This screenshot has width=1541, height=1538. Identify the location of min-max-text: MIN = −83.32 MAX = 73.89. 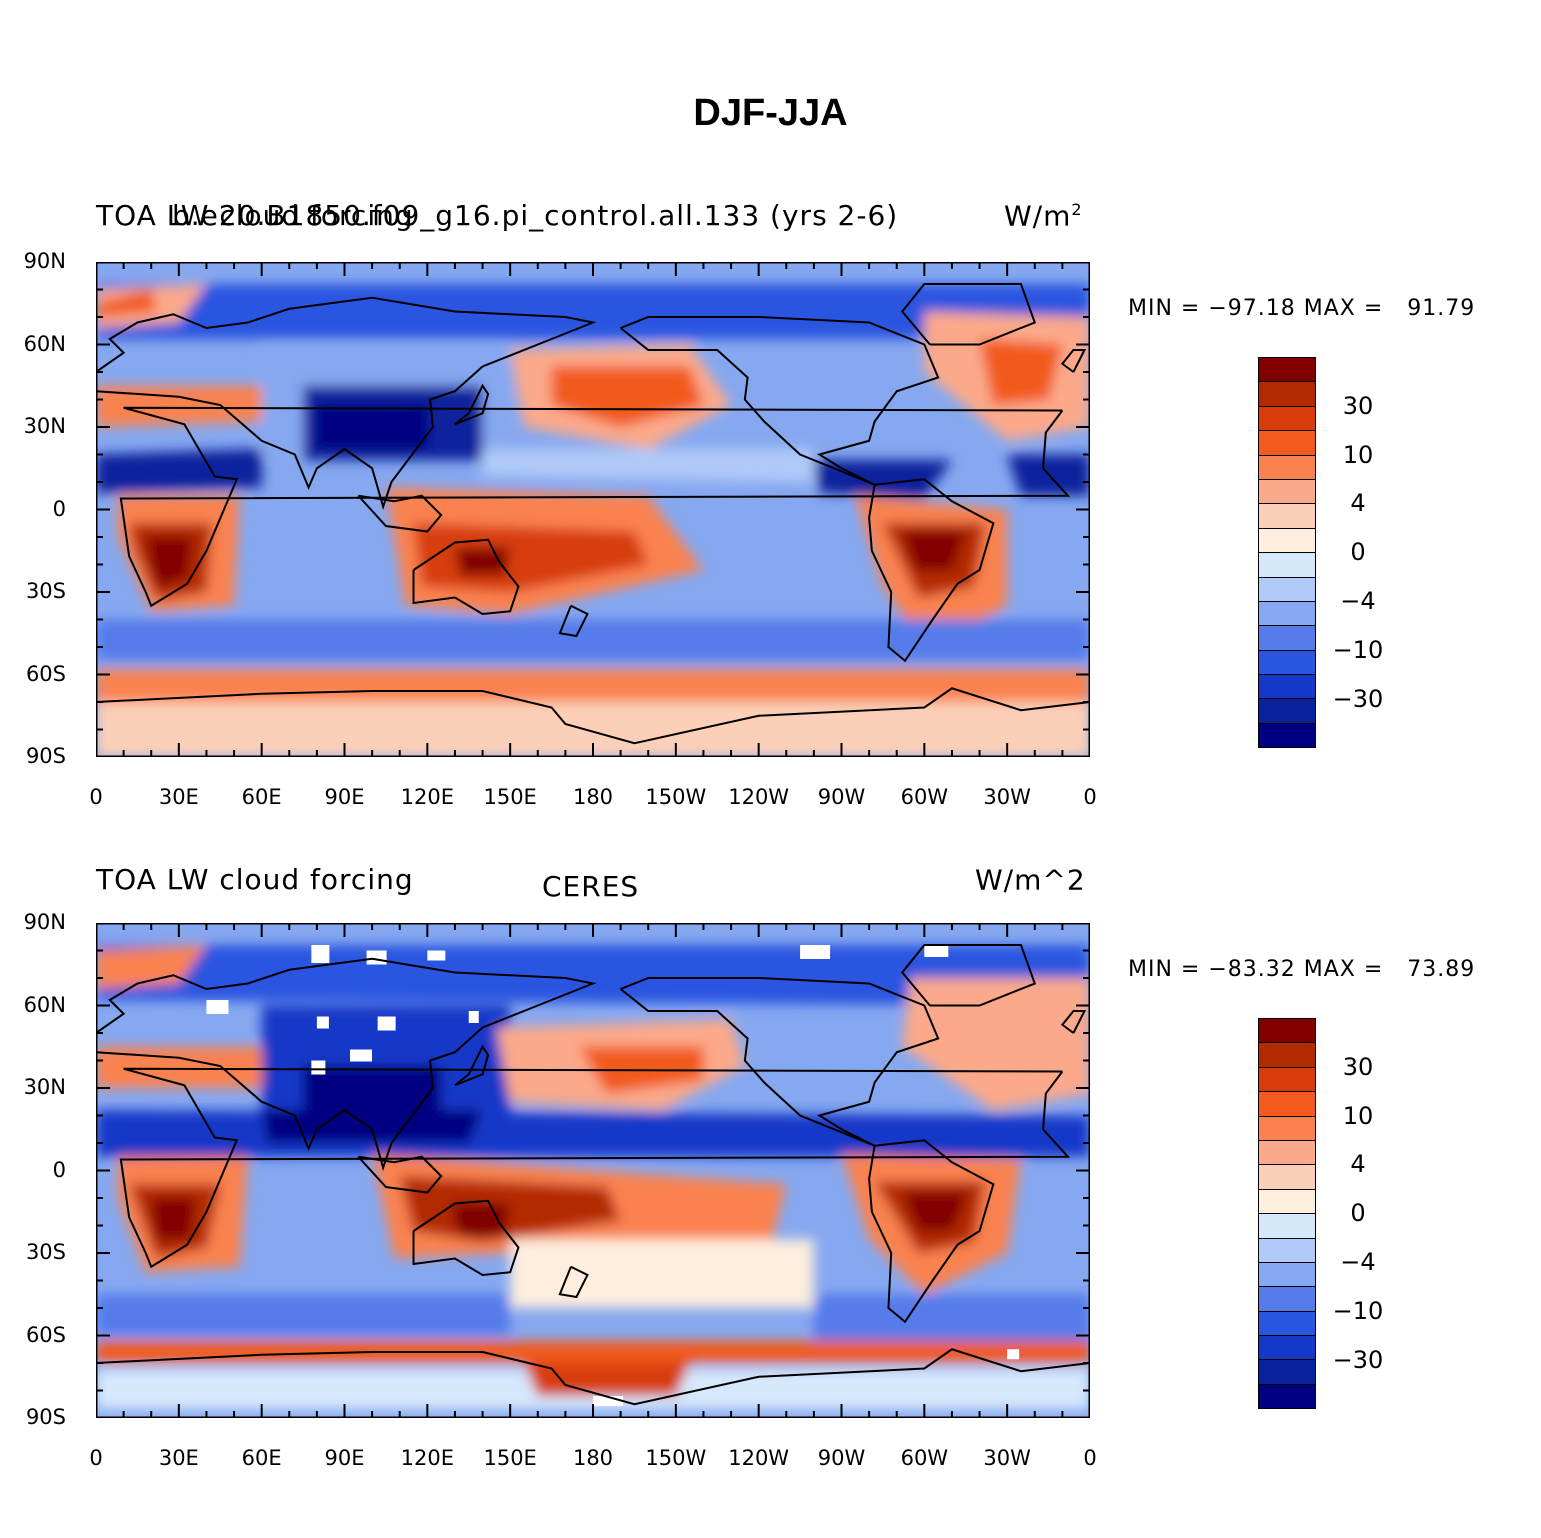
(1302, 969).